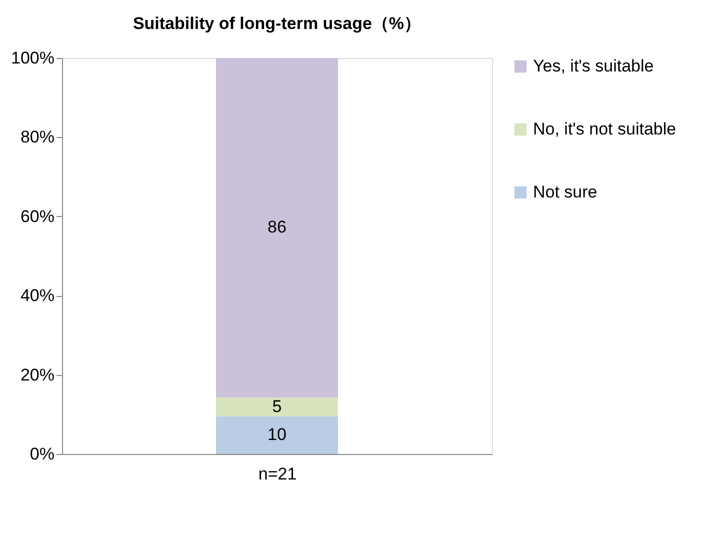  I want to click on data-label: 5, so click(277, 406).